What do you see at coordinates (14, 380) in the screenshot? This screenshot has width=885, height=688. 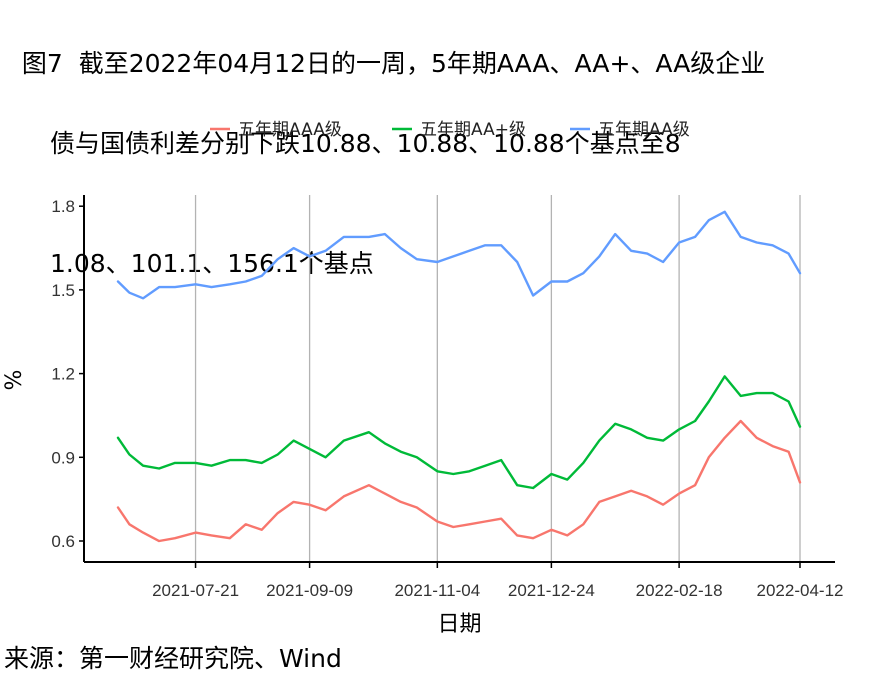 I see `y-axis-title: %` at bounding box center [14, 380].